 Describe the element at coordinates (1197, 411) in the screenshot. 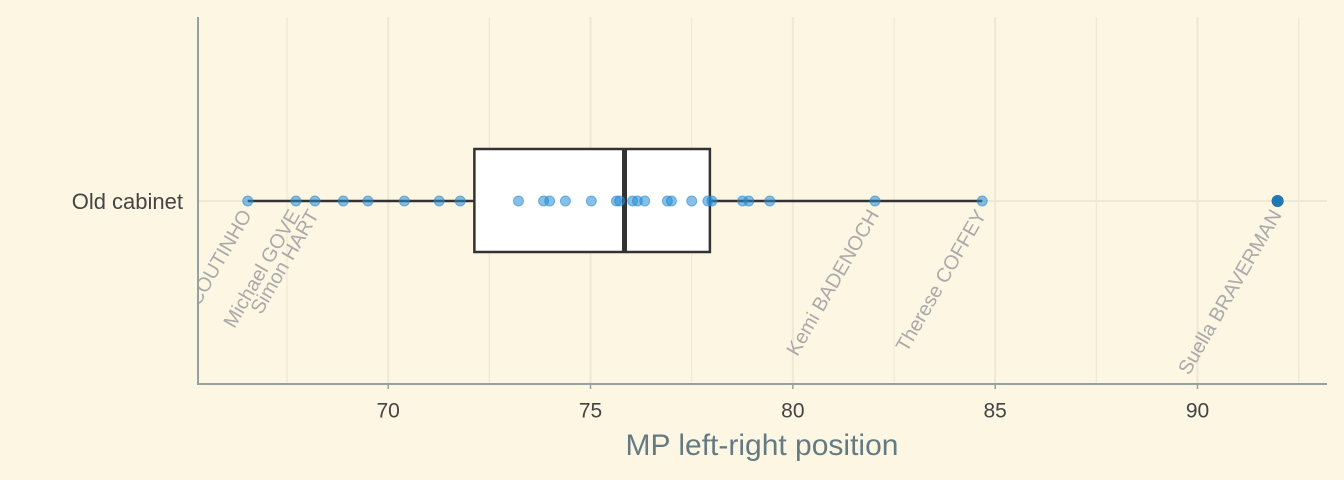

I see `x-tick-label: 90` at that location.